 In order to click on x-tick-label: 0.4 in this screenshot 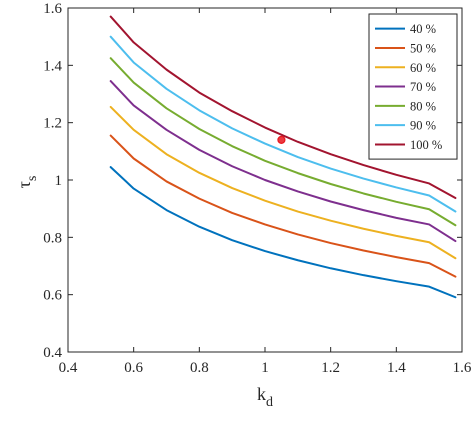, I will do `click(68, 368)`.